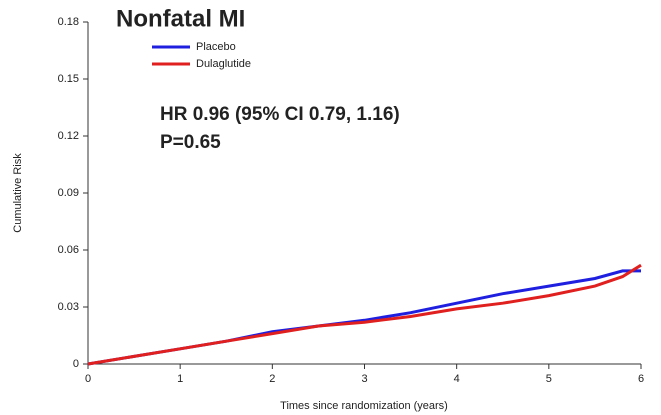 The width and height of the screenshot is (661, 415). What do you see at coordinates (68, 136) in the screenshot?
I see `y-tick-label: 0.12` at bounding box center [68, 136].